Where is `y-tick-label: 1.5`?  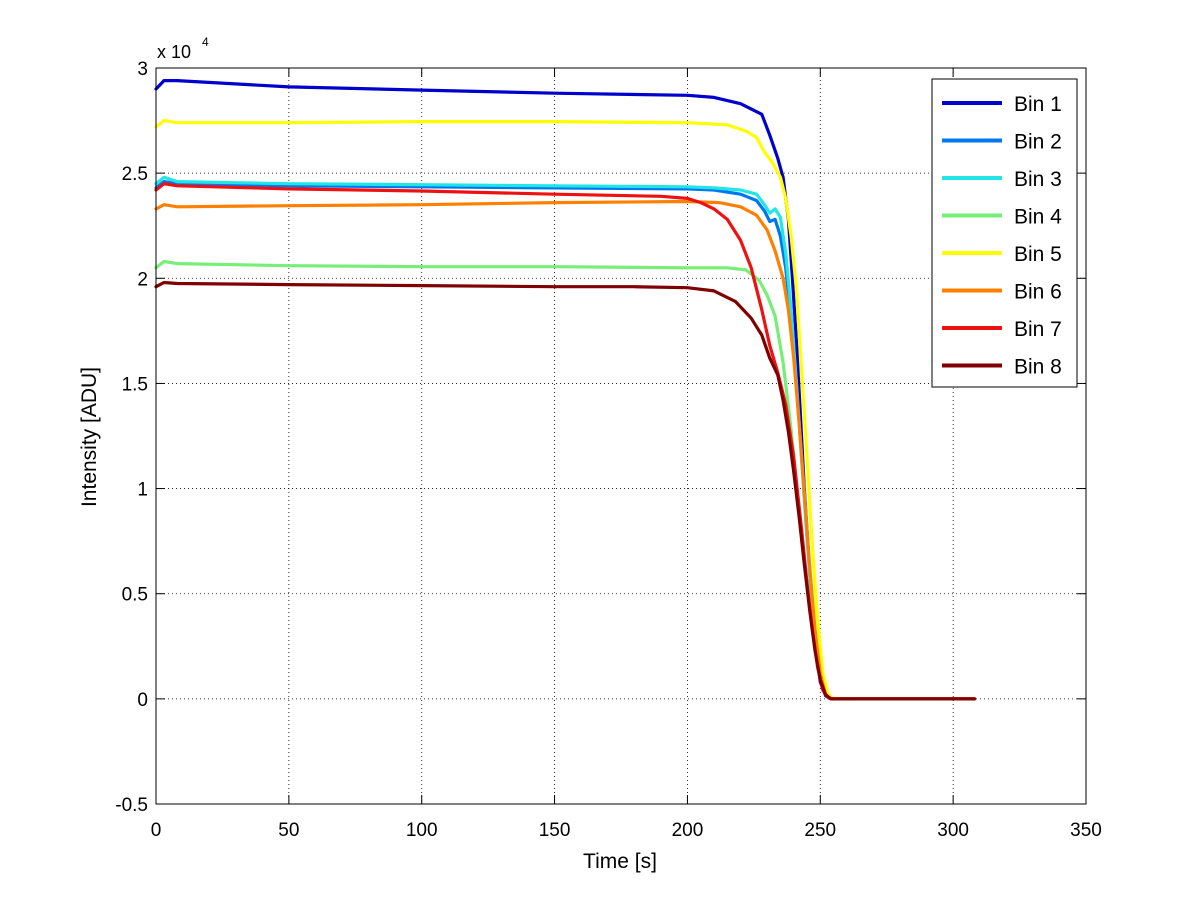
y-tick-label: 1.5 is located at coordinates (135, 384).